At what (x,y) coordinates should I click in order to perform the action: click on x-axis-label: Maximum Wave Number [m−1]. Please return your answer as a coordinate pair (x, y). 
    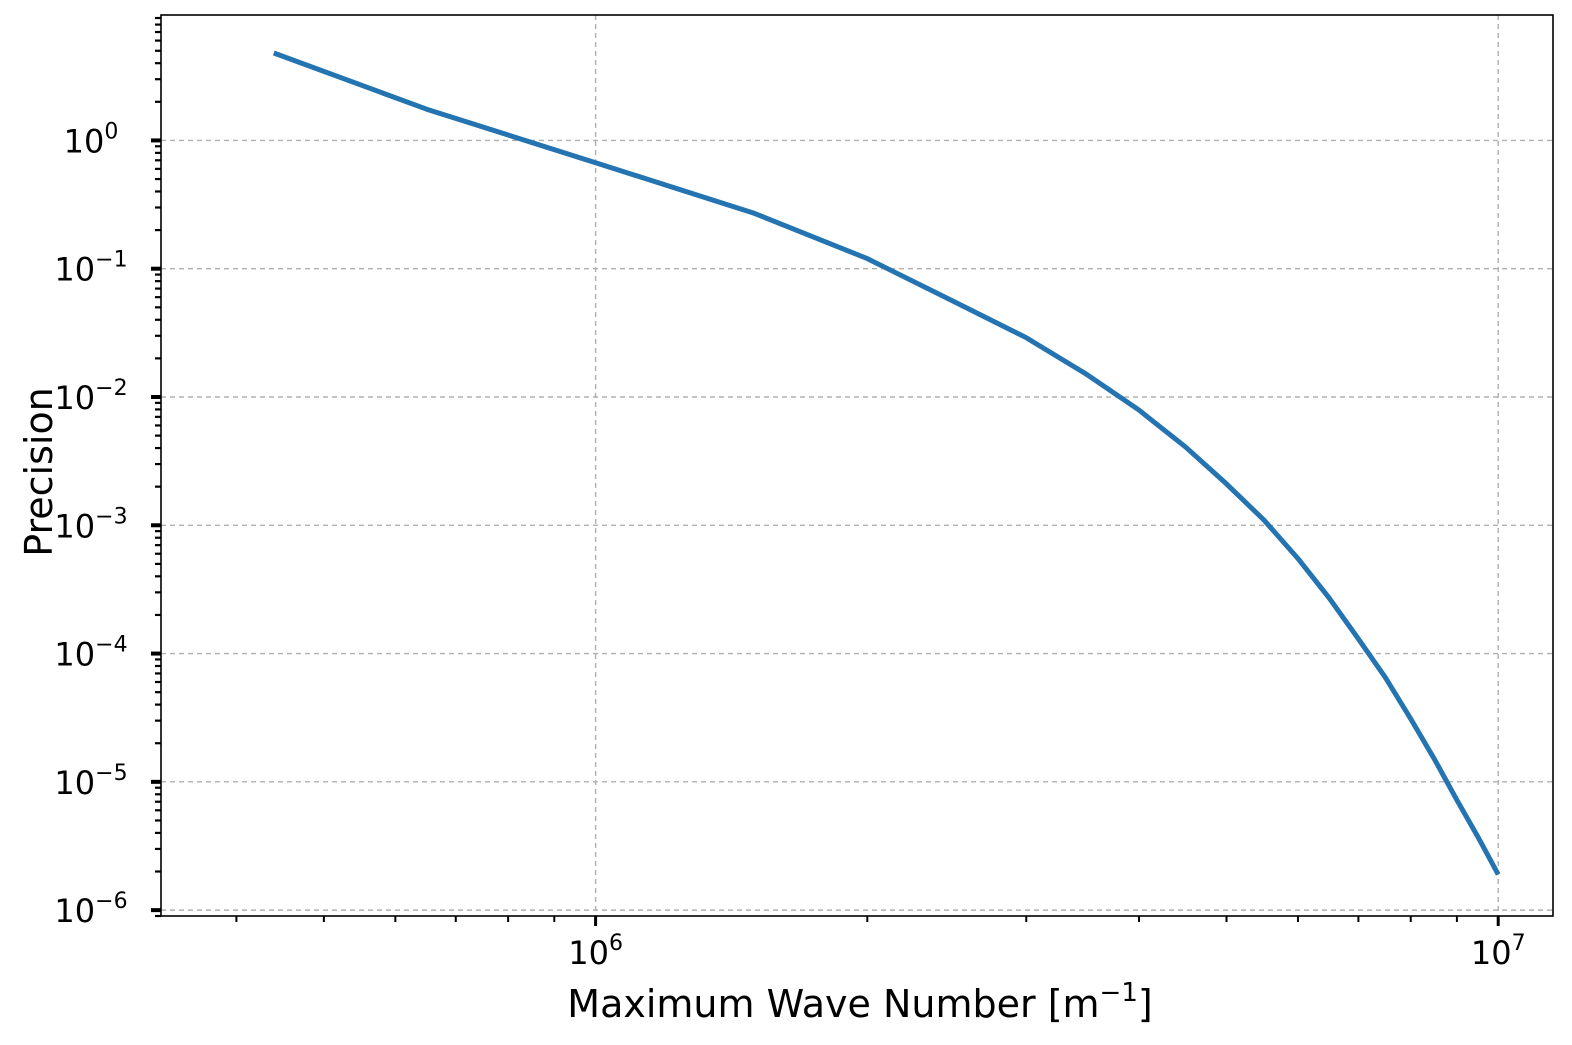
    Looking at the image, I should click on (859, 1002).